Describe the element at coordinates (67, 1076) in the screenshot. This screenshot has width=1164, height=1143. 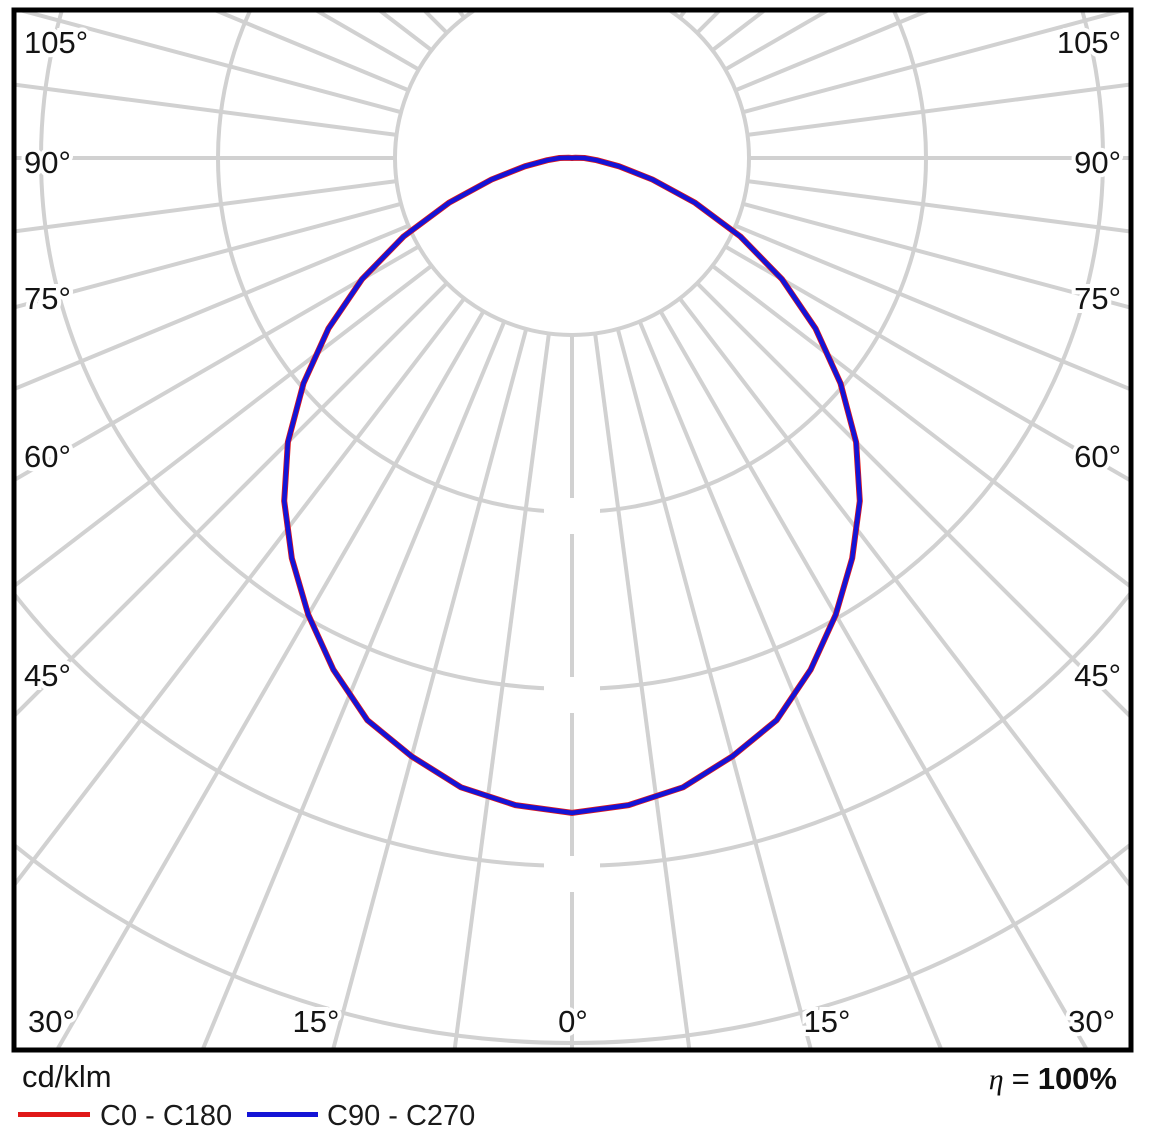
I see `unit-label: cd/klm` at that location.